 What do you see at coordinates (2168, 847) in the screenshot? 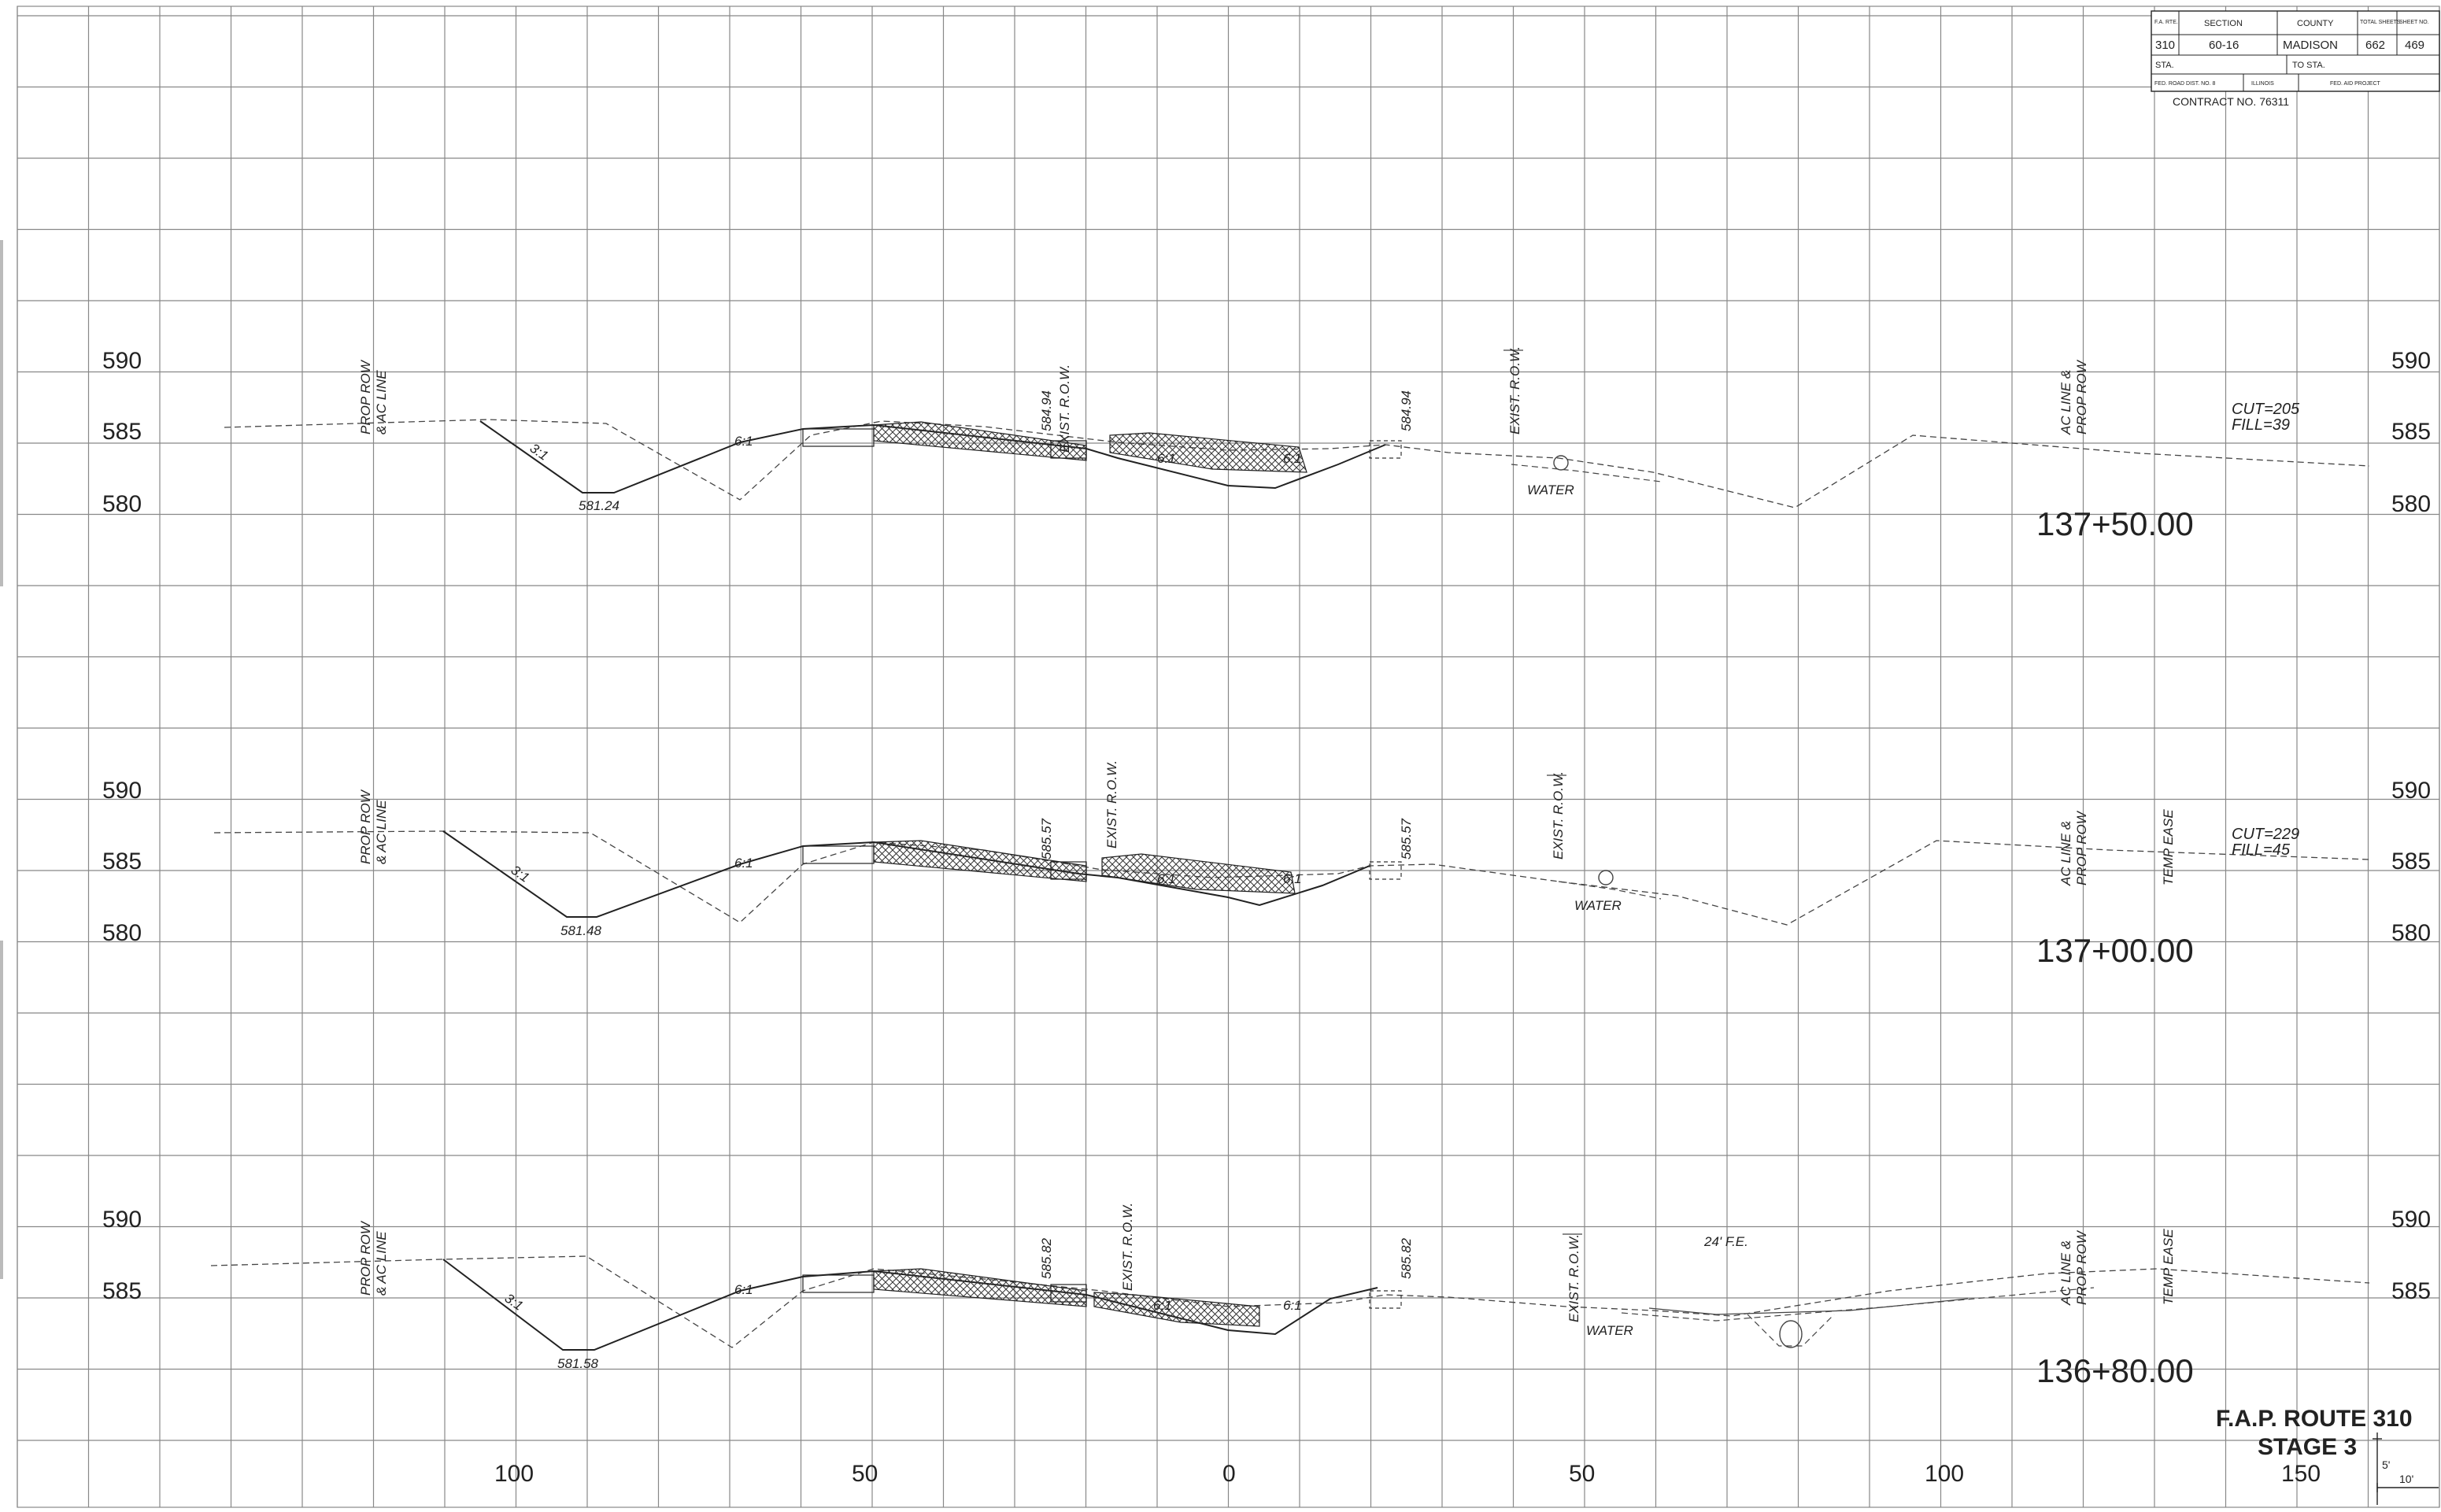
I see `temp-ease-label: TEMP EASE` at bounding box center [2168, 847].